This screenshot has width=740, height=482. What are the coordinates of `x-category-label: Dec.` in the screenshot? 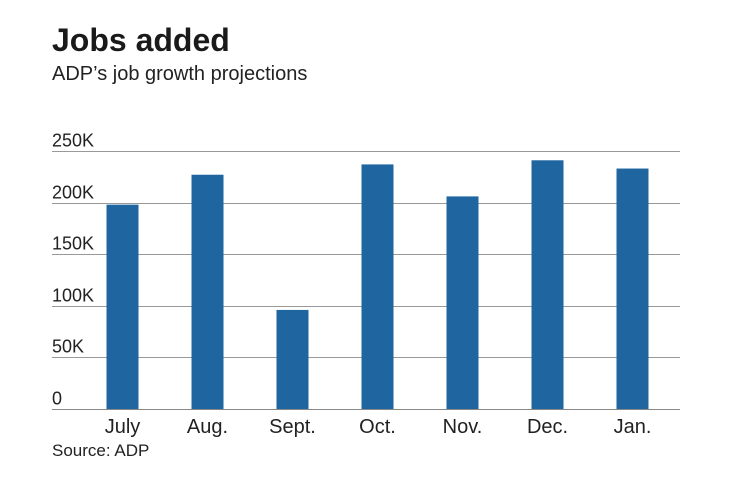 It's located at (547, 427).